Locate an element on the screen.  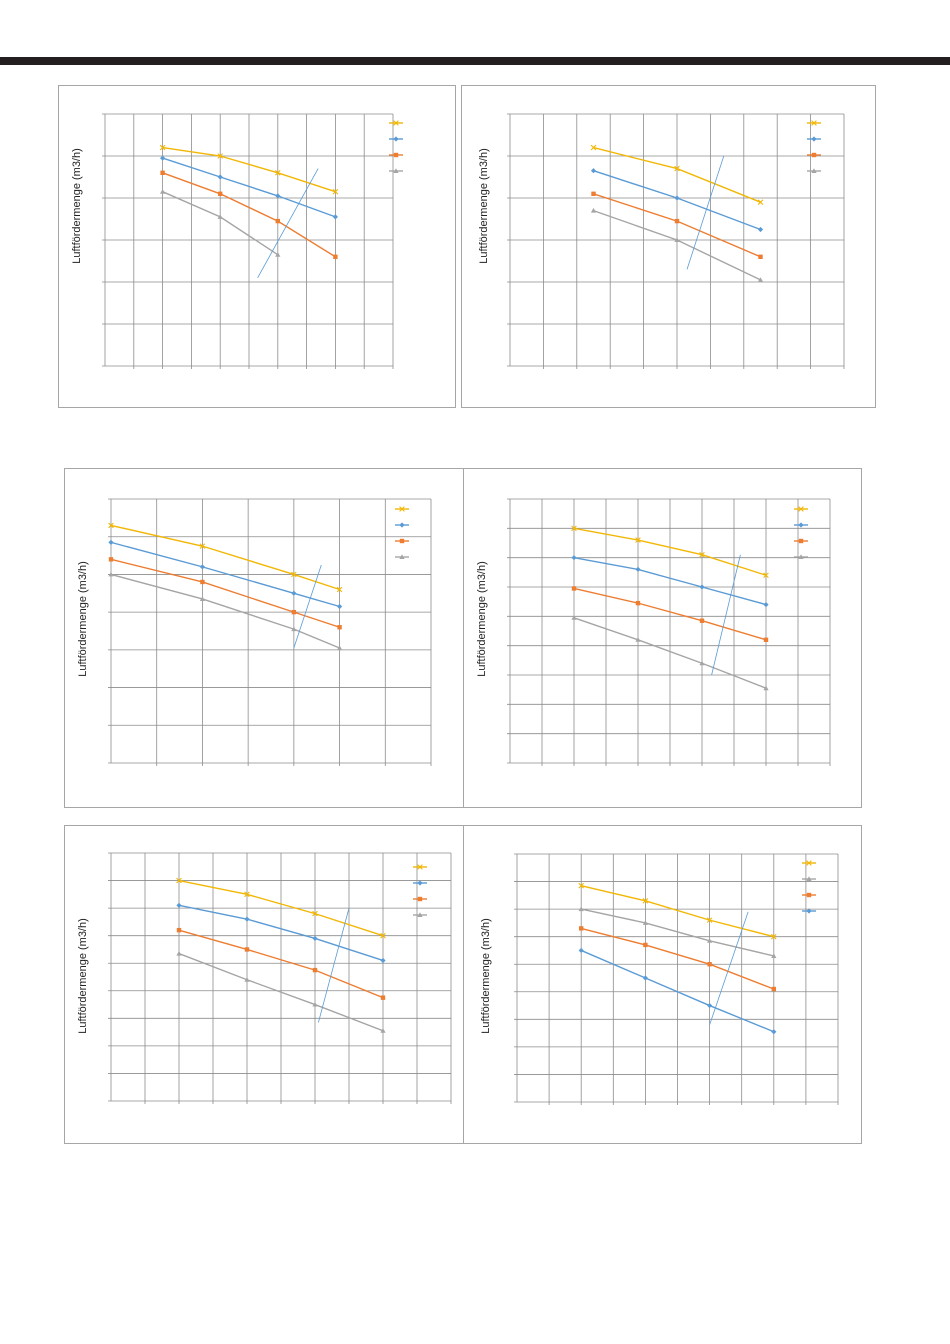
chart-5-svg: Luftfördermenge (m3/h) is located at coordinates (264, 978).